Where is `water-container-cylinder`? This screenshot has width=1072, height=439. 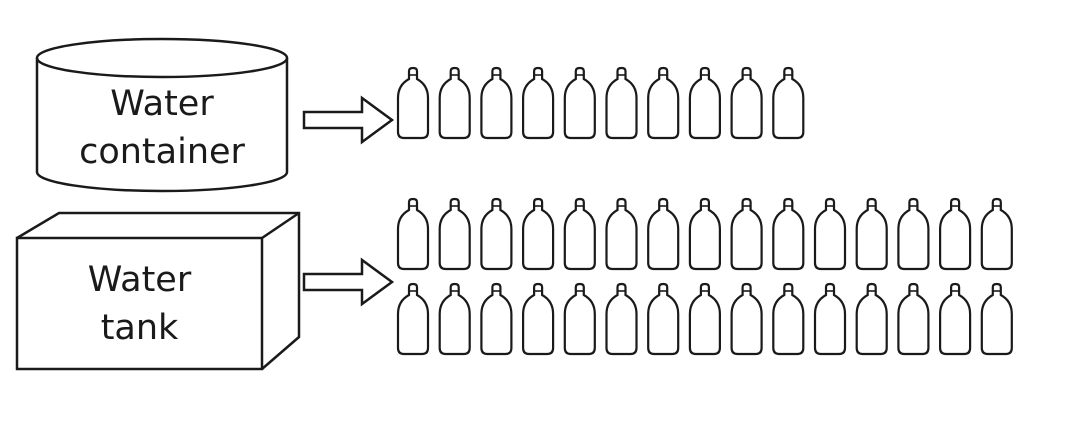
water-container-cylinder is located at coordinates (162, 115).